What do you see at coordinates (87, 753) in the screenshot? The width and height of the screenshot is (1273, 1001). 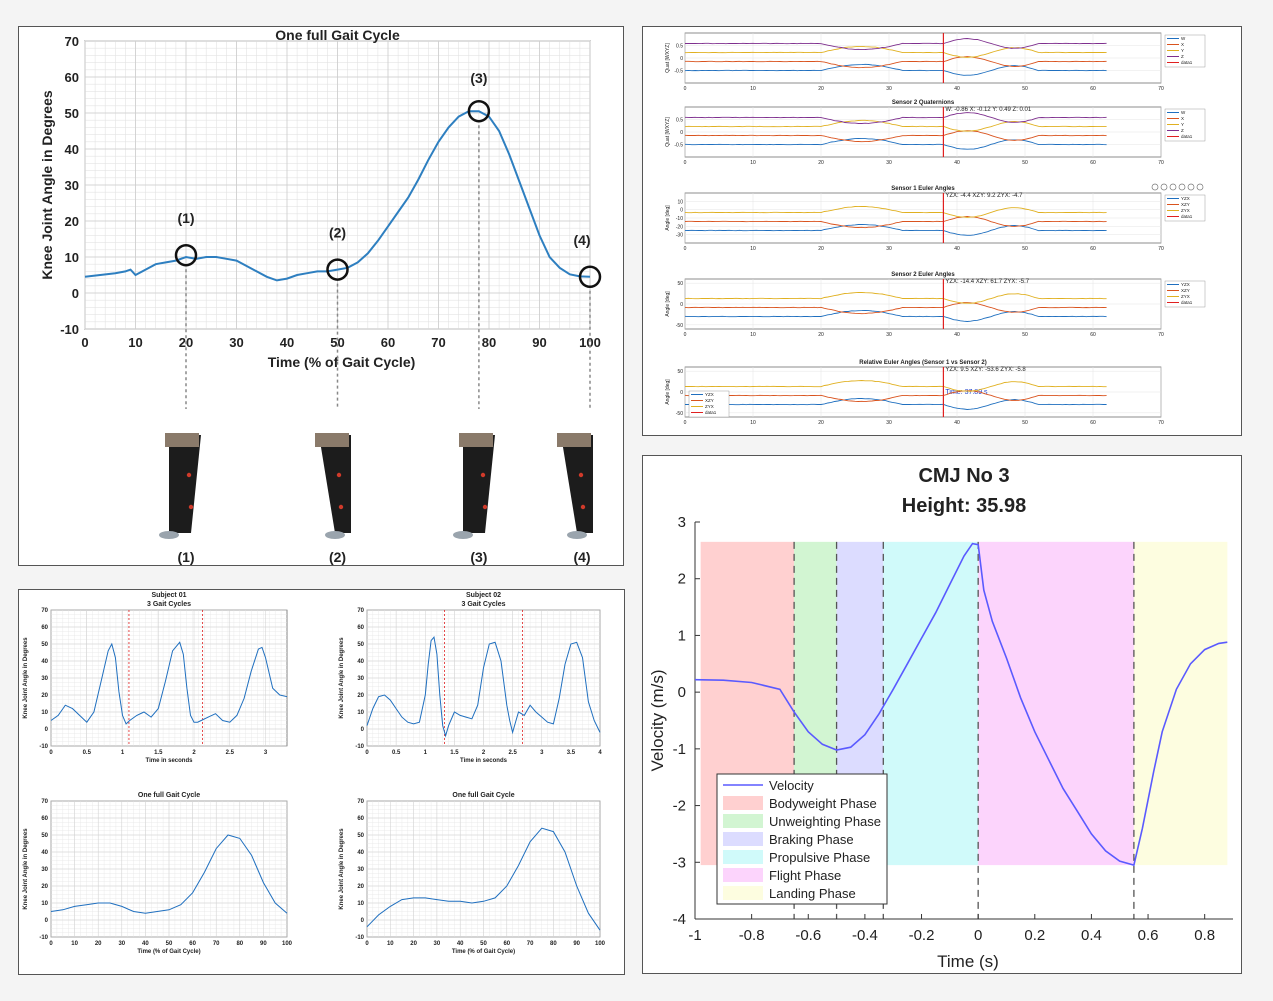 I see `x-tick-label: 0.5` at bounding box center [87, 753].